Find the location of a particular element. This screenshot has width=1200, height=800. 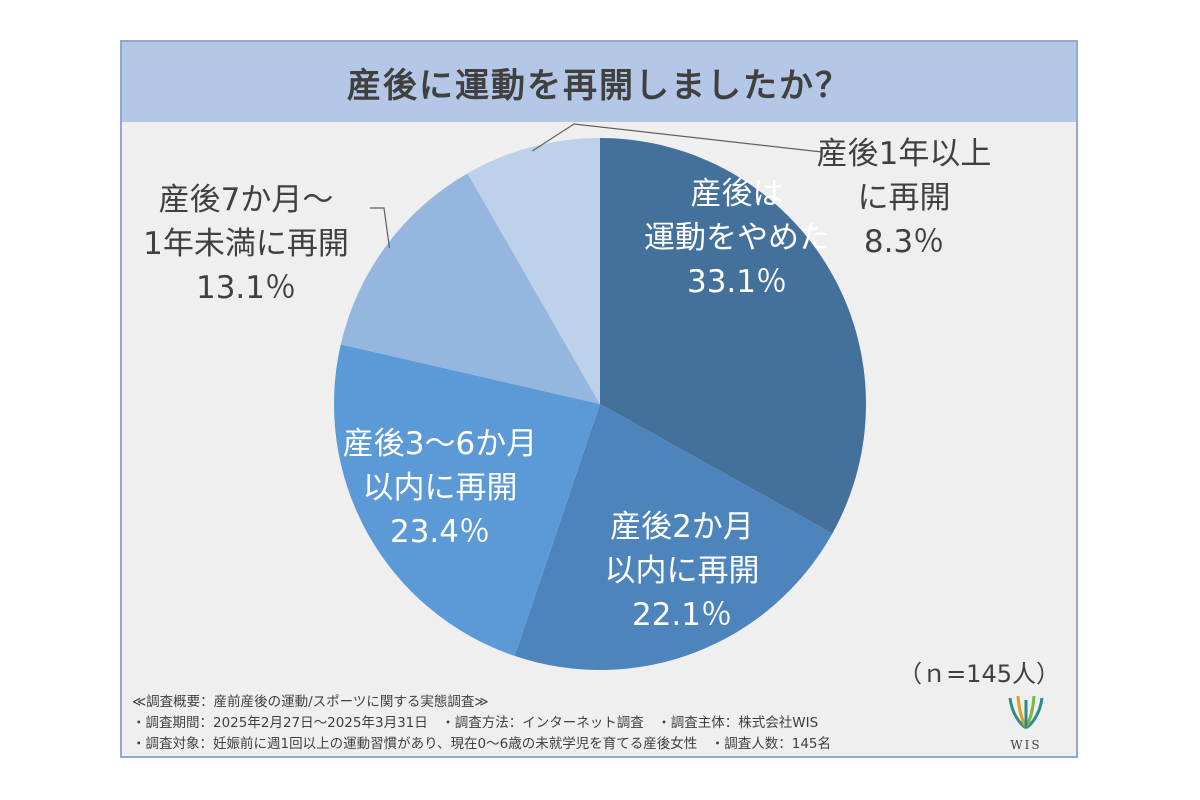

title-bar: 産後に運動を再開しましたか？ is located at coordinates (599, 82).